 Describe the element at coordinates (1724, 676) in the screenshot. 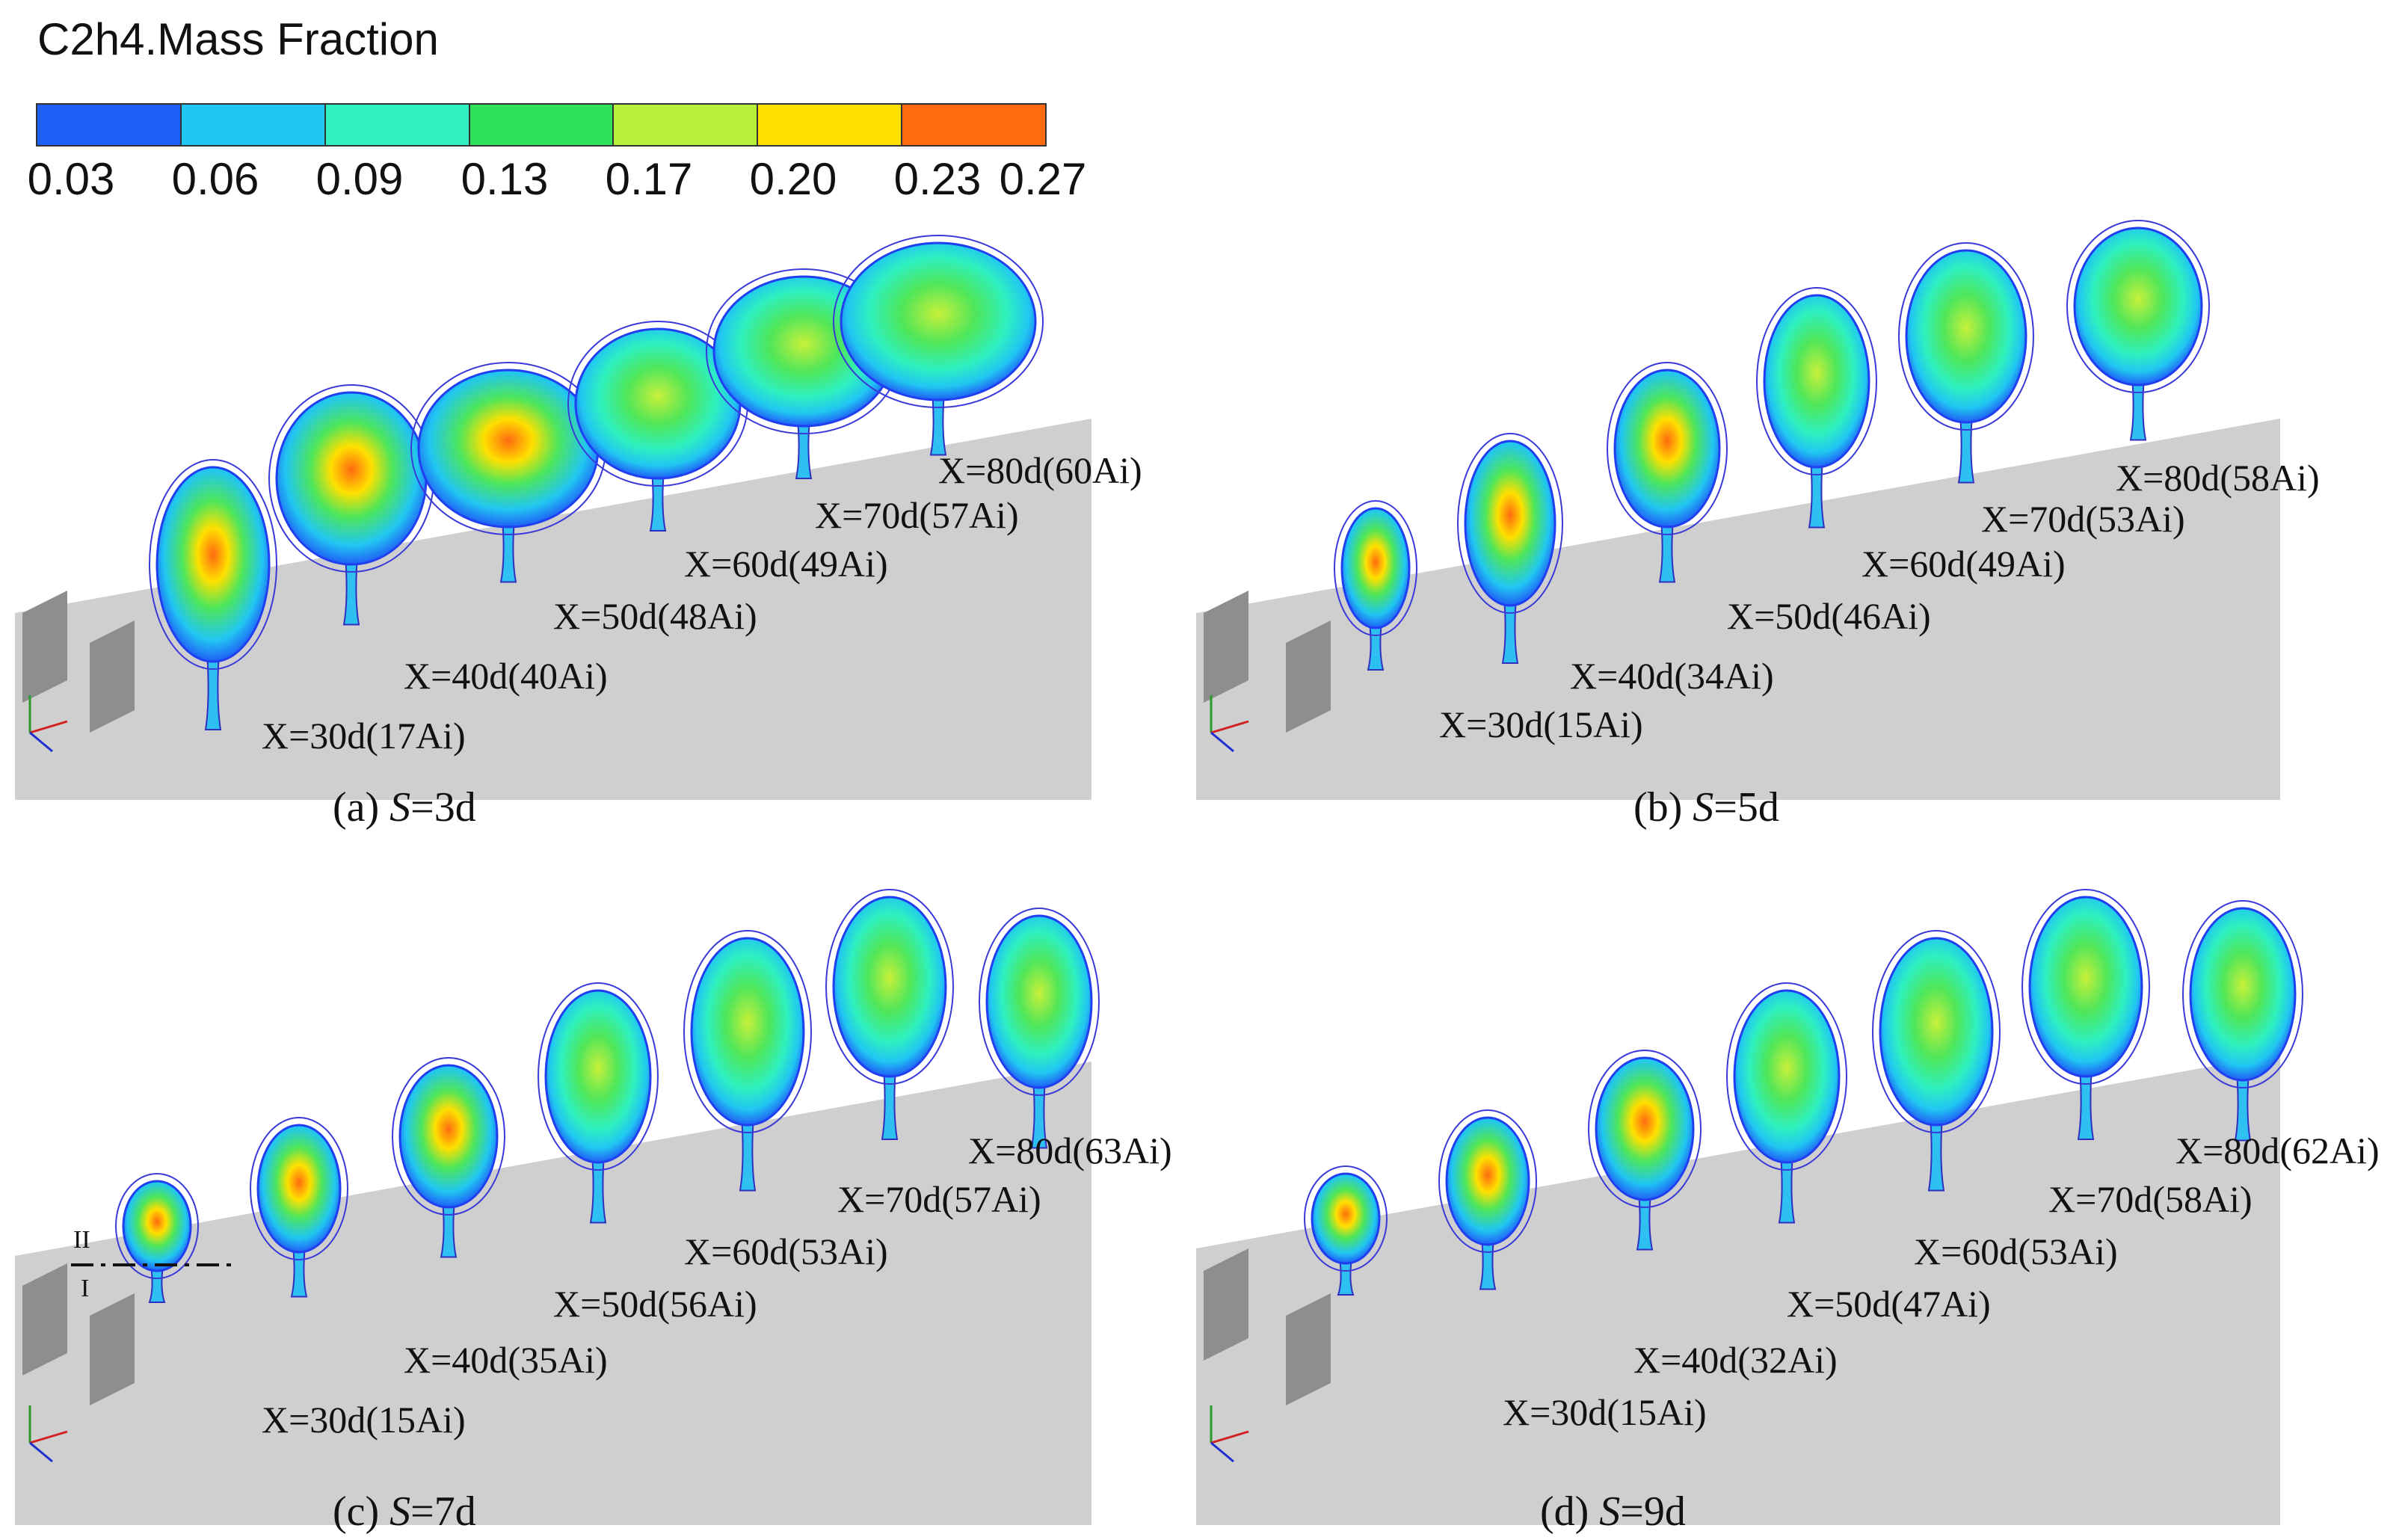

I see `station-area: (34Ai)` at that location.